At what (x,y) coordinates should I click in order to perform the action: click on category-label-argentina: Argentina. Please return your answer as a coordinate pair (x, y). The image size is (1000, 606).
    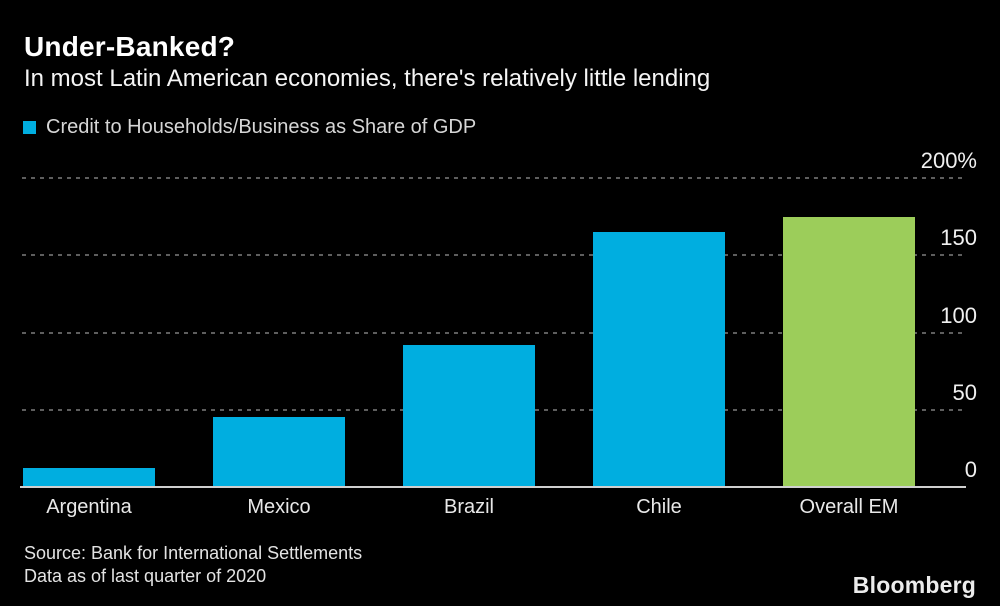
    Looking at the image, I should click on (89, 507).